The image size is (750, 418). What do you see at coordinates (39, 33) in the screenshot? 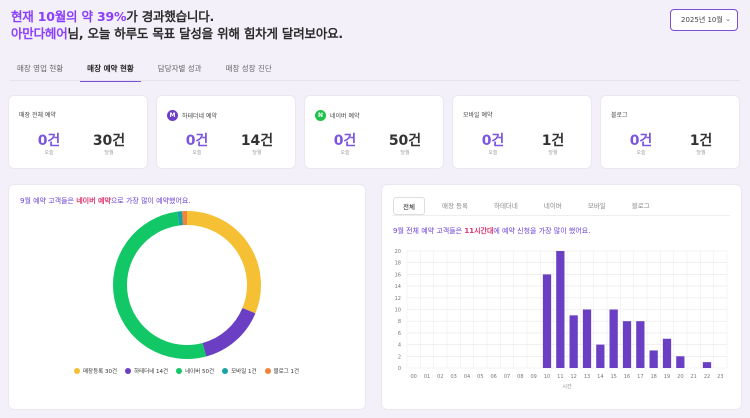
I see `store-name: 아만다헤어` at bounding box center [39, 33].